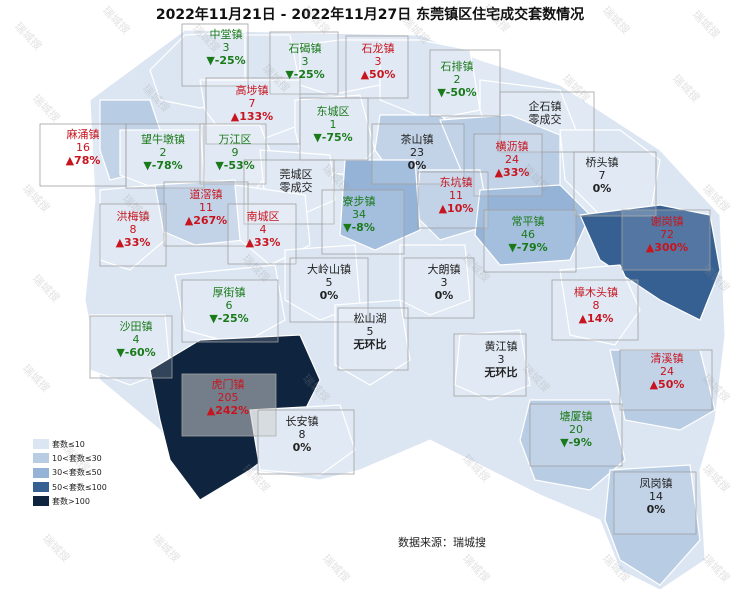  I want to click on town-name: 南城区, so click(263, 216).